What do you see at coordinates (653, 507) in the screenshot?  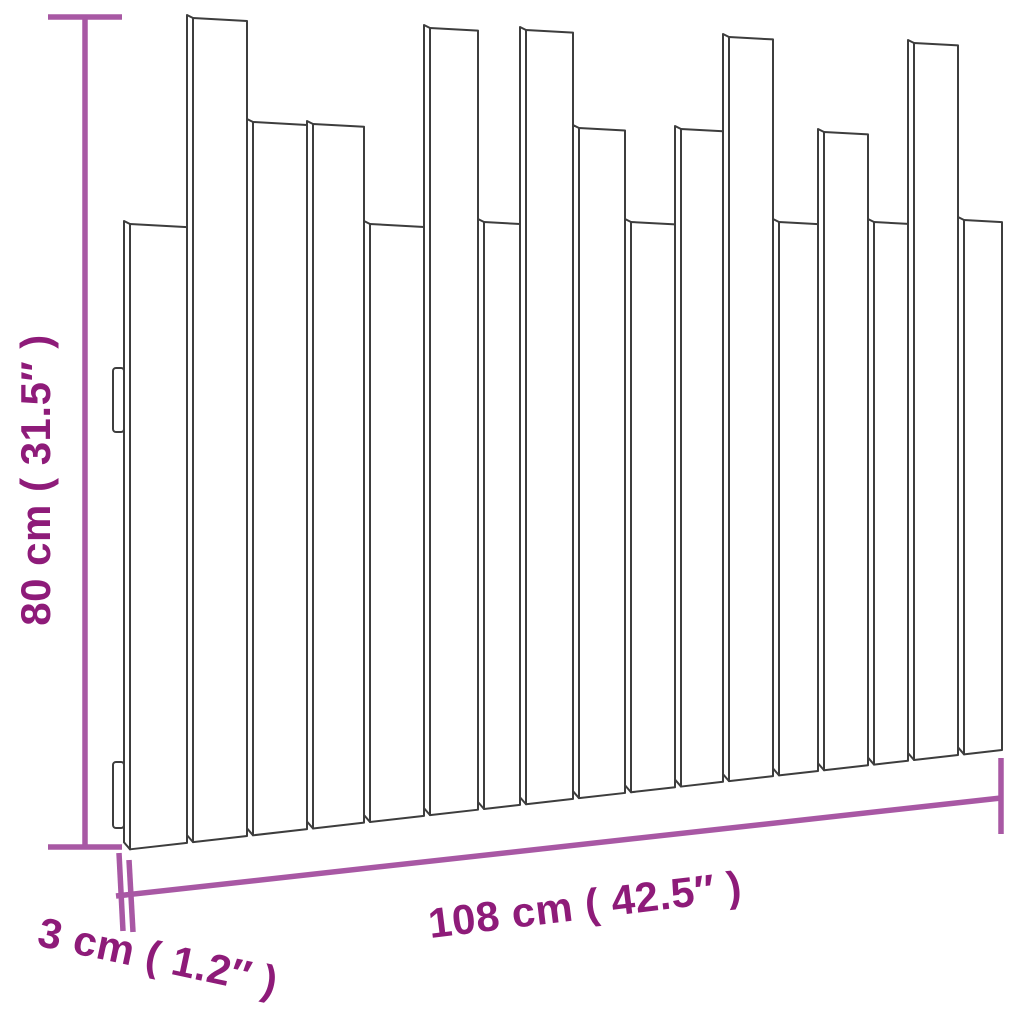 I see `slat-10-face-short` at bounding box center [653, 507].